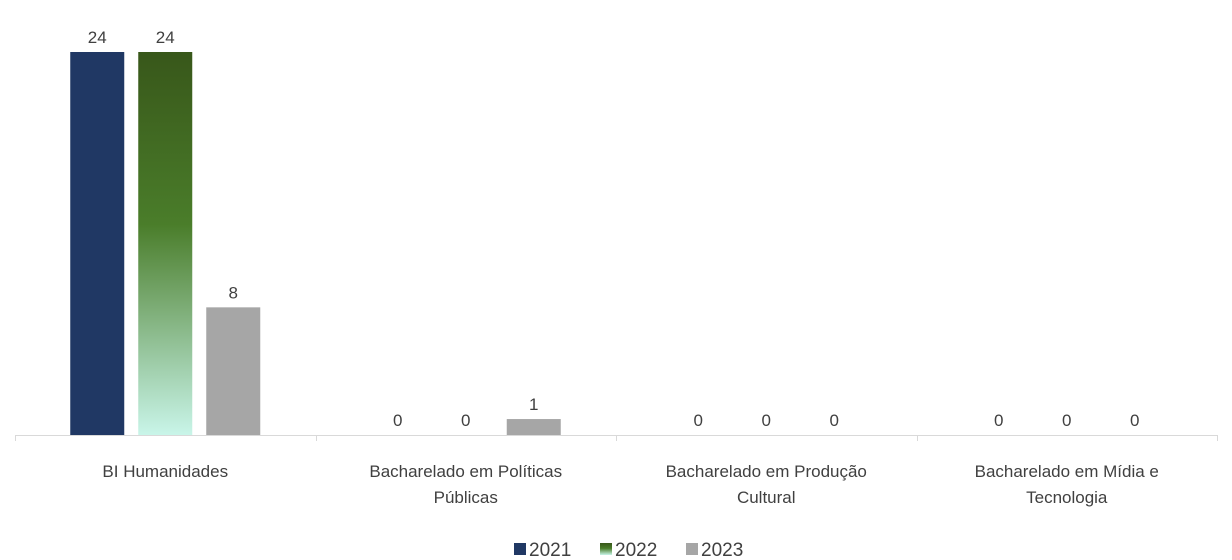 This screenshot has width=1232, height=560. What do you see at coordinates (465, 420) in the screenshot?
I see `data-label-2022-bacharelado-em-politicas-publicas: 0` at bounding box center [465, 420].